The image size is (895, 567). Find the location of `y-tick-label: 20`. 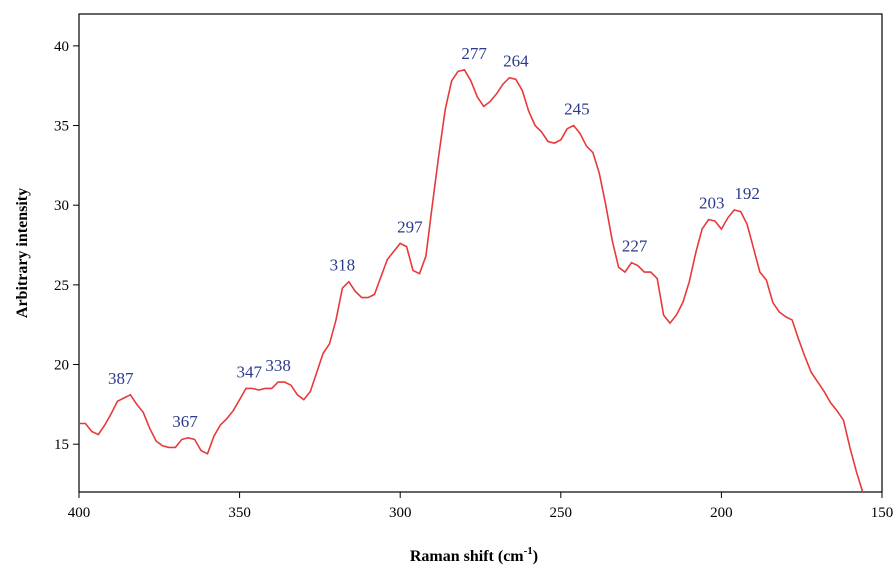

y-tick-label: 20 is located at coordinates (61, 366).